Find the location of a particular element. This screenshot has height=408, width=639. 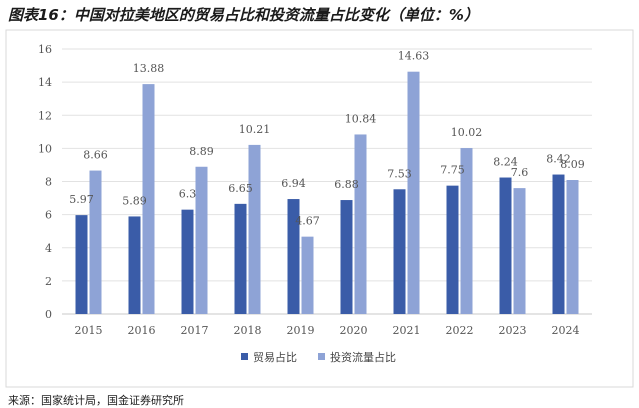

investment-share-label: 8.09 is located at coordinates (572, 164).